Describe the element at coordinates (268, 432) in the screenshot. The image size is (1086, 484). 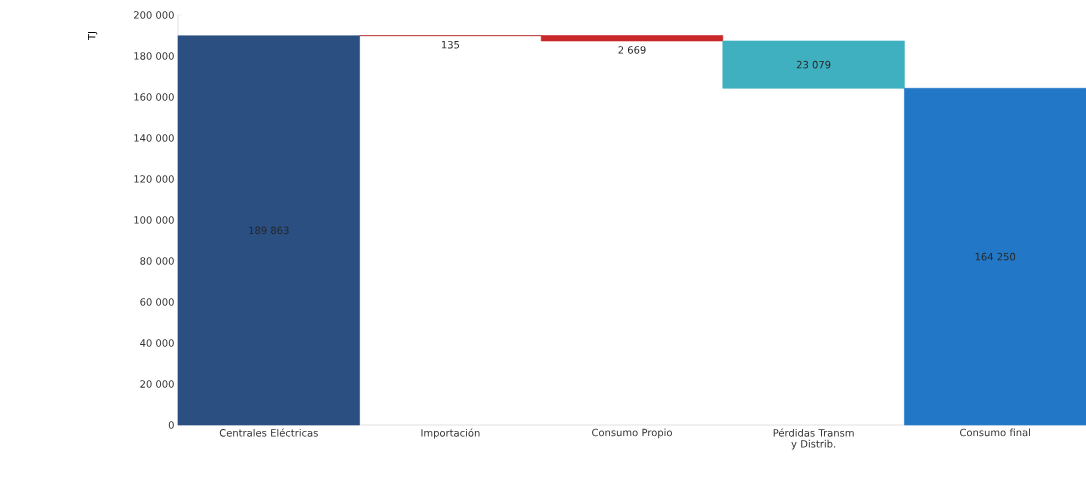
I see `x-tick-label: Centrales Eléctricas` at that location.